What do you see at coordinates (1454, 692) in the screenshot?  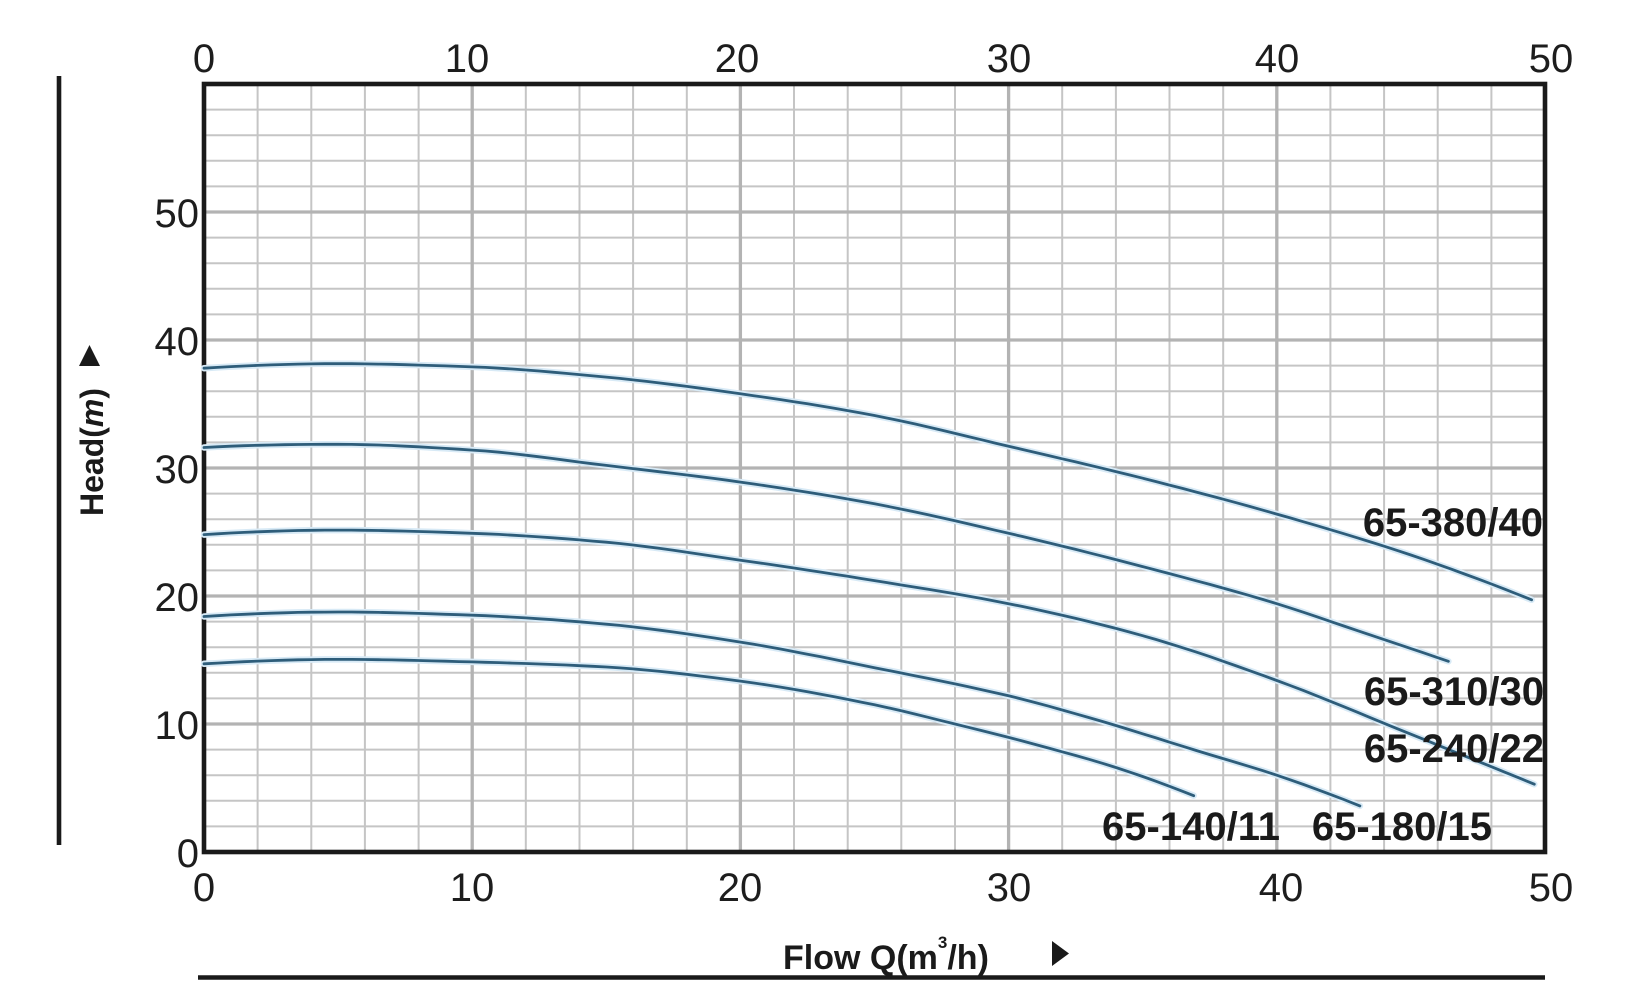 I see `svg-text: 65-310/30` at bounding box center [1454, 692].